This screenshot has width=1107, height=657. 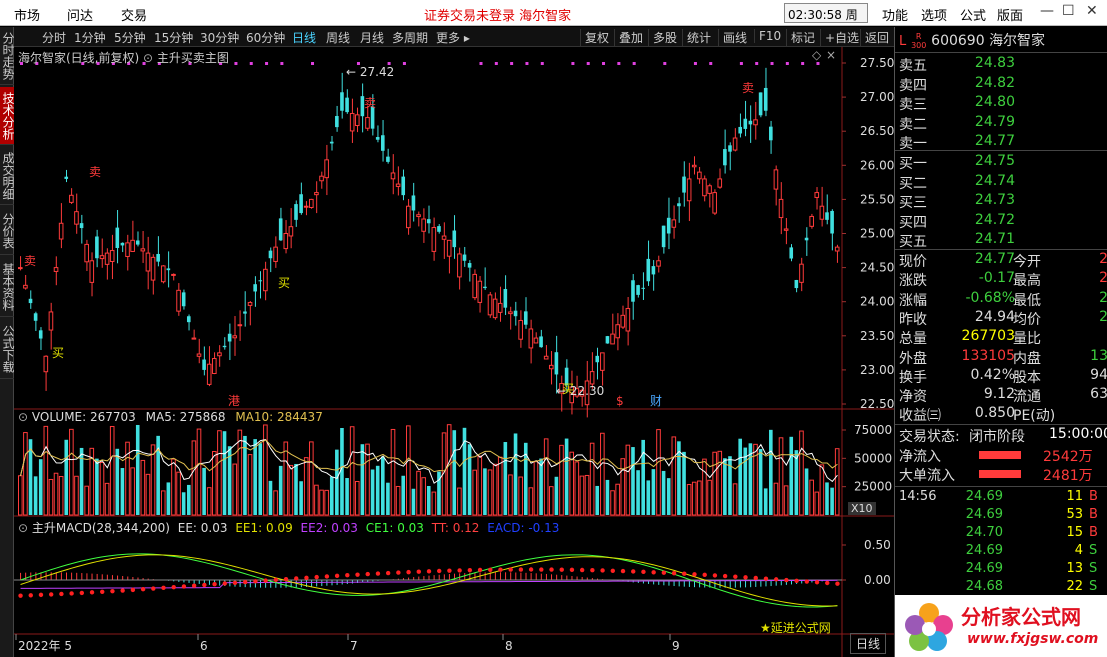 I want to click on stat-value-2: 63, so click(x=1098, y=394).